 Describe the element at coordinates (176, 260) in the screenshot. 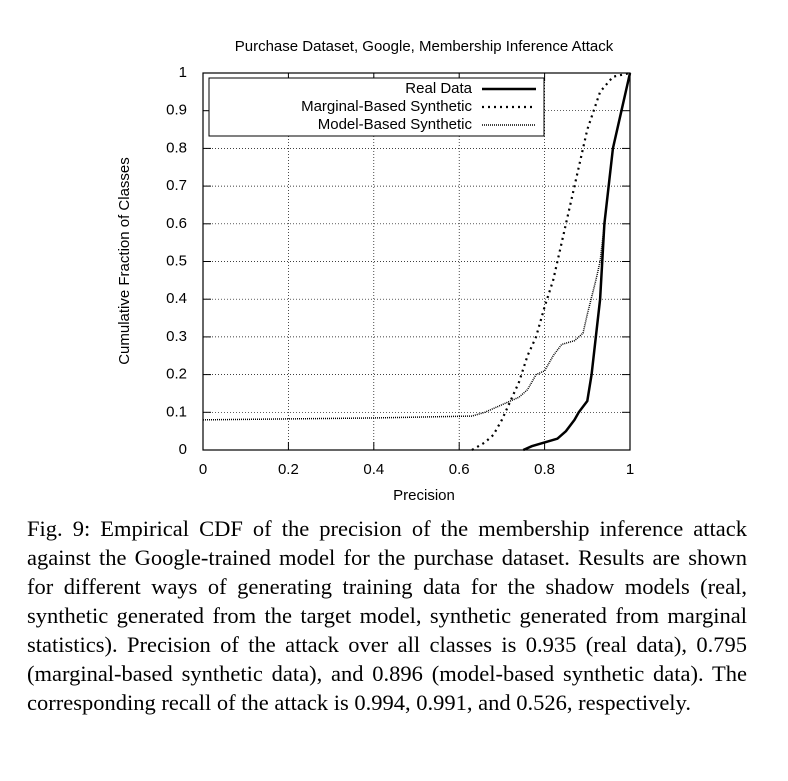

I see `y-tick-label: 0.5` at that location.